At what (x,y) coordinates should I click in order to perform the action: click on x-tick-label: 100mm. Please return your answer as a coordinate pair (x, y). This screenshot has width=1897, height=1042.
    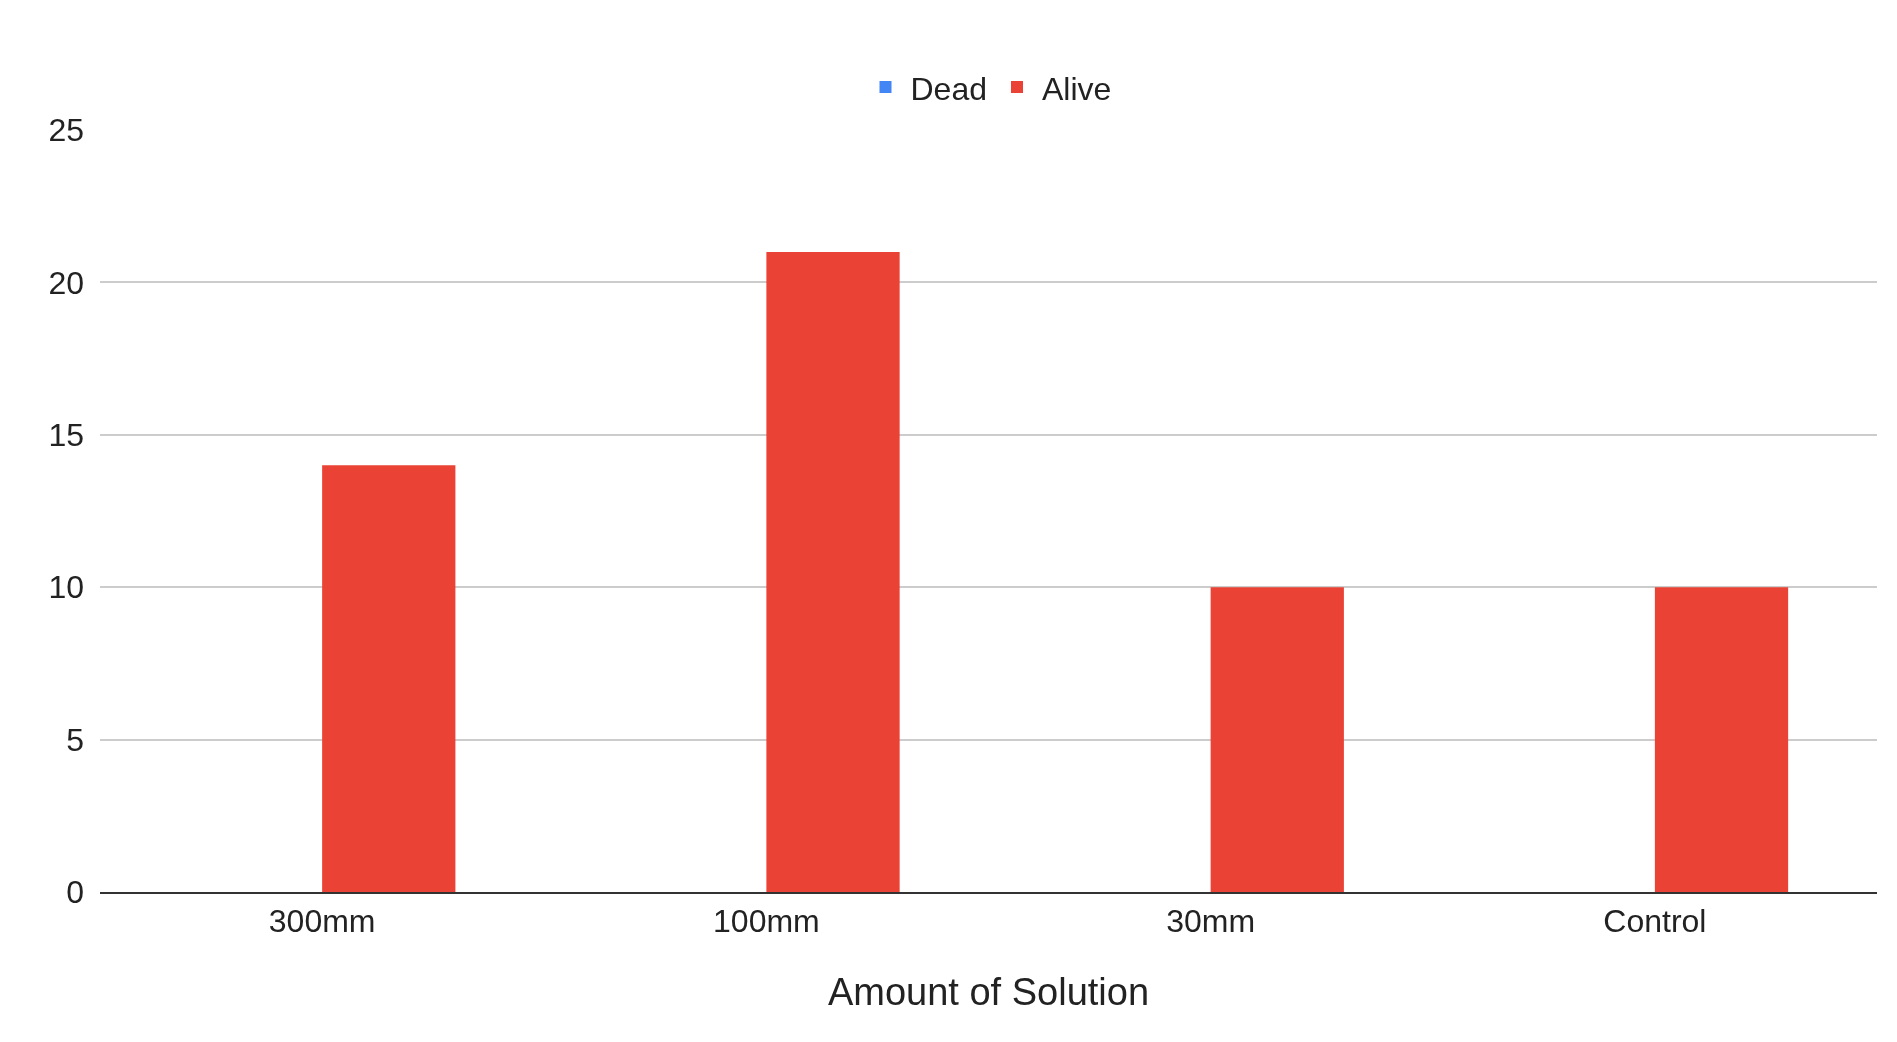
    Looking at the image, I should click on (766, 921).